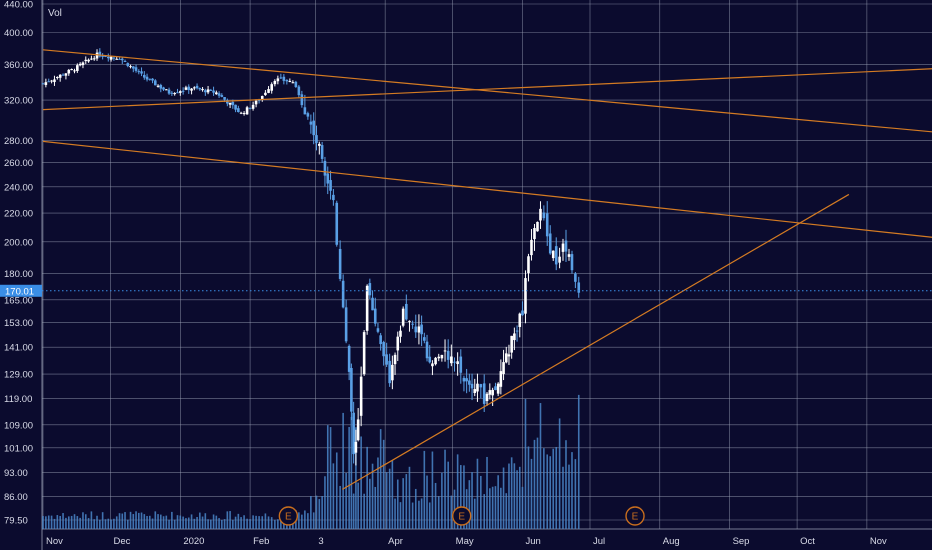 The image size is (932, 550). What do you see at coordinates (18, 300) in the screenshot?
I see `y-tick-label: 165.00` at bounding box center [18, 300].